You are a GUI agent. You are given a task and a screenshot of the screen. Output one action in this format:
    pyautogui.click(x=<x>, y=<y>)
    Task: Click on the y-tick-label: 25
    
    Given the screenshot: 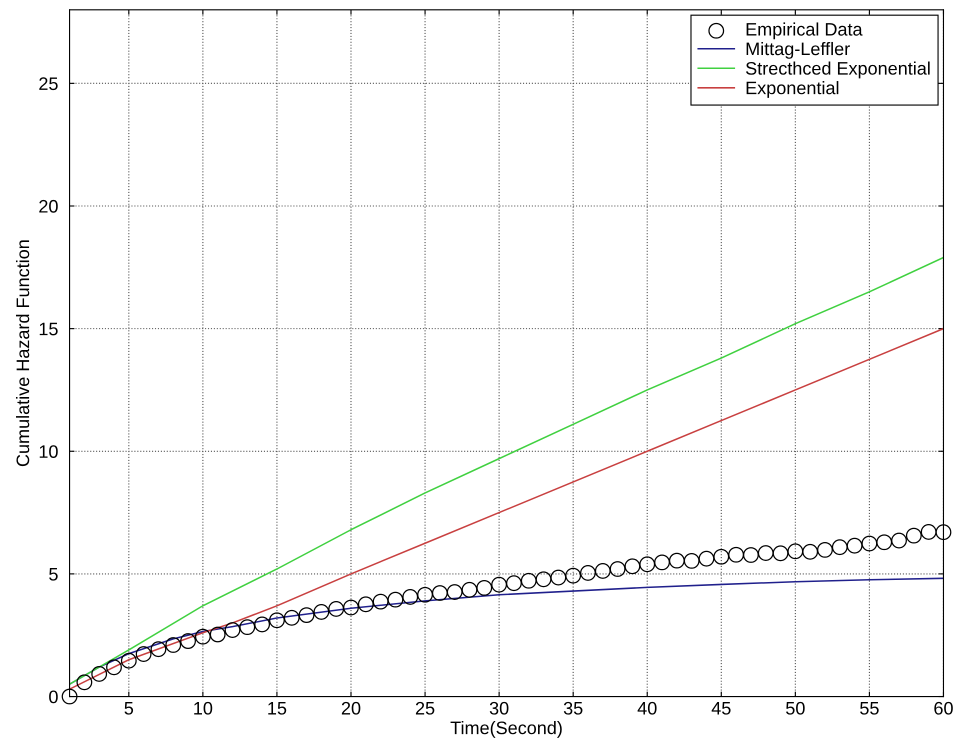 What is the action you would take?
    pyautogui.click(x=48, y=83)
    